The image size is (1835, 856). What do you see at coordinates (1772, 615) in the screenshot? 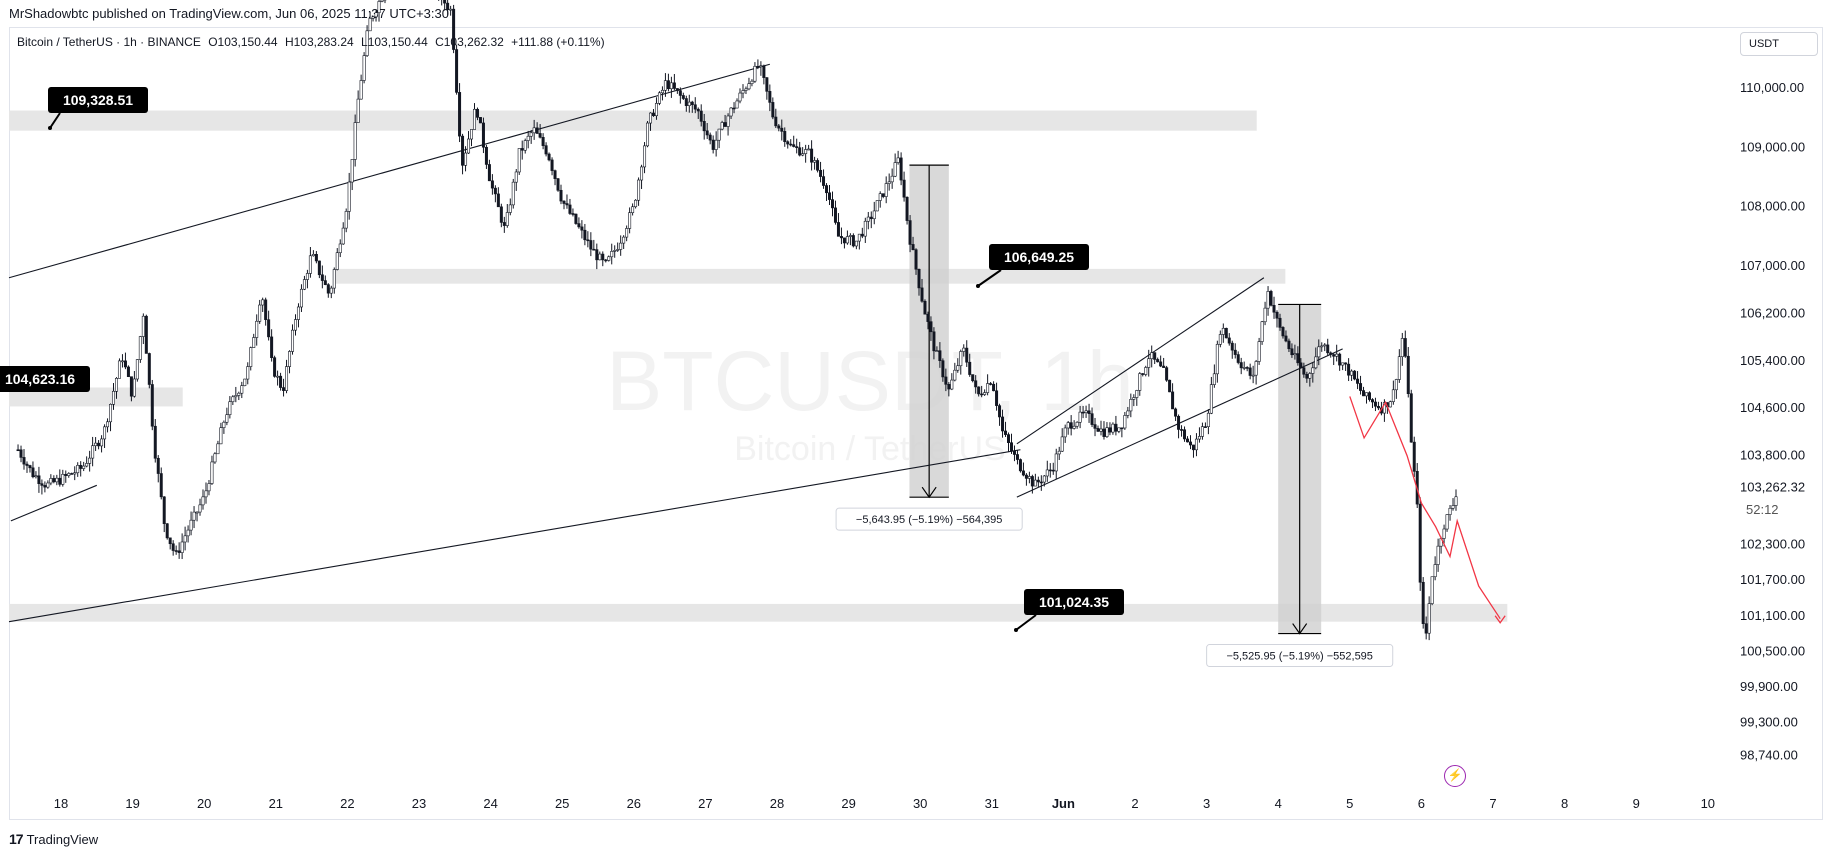
I see `y-tick-label: 101,100.00` at bounding box center [1772, 615].